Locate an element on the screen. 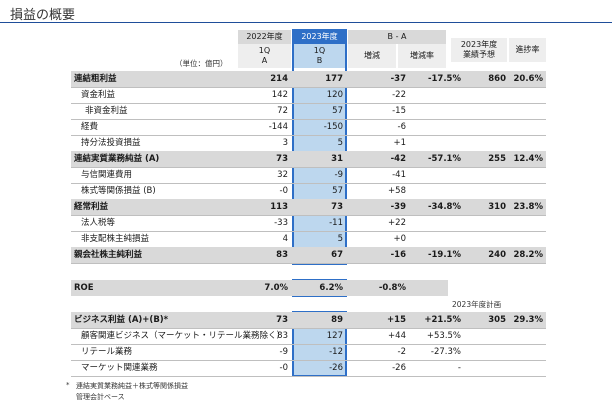 This screenshot has height=403, width=612. header-forecast: 2023年度 業績予想 is located at coordinates (479, 50).